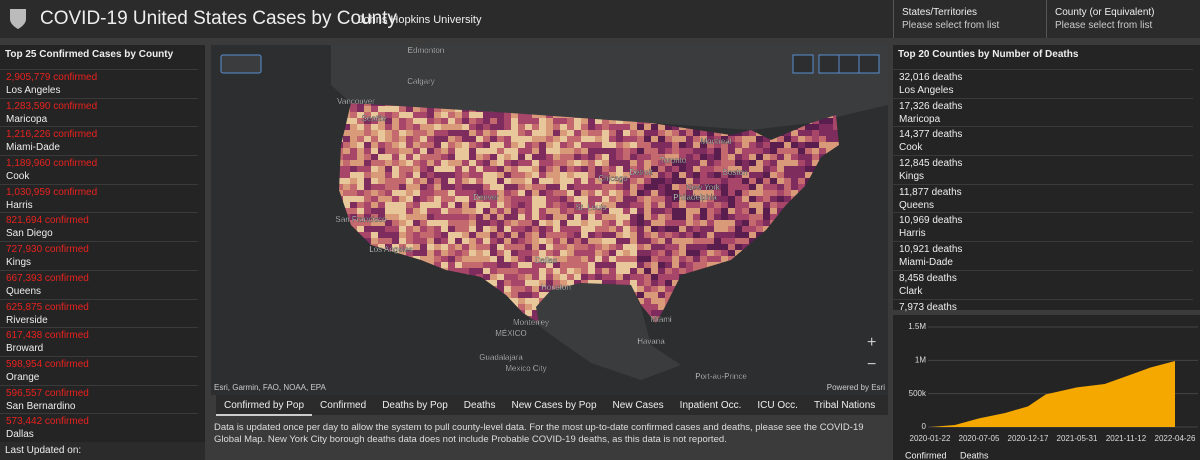 The width and height of the screenshot is (1200, 460). Describe the element at coordinates (99, 314) in the screenshot. I see `list-item: 625,875 confirmed Riverside` at that location.